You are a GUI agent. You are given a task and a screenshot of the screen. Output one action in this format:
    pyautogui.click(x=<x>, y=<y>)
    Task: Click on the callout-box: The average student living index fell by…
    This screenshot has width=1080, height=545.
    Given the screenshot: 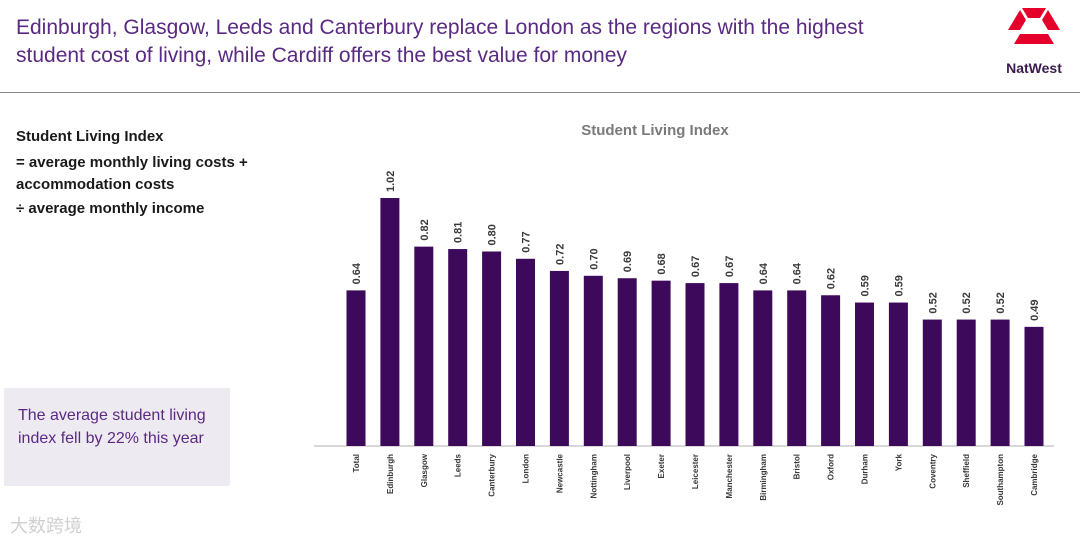 What is the action you would take?
    pyautogui.click(x=117, y=437)
    